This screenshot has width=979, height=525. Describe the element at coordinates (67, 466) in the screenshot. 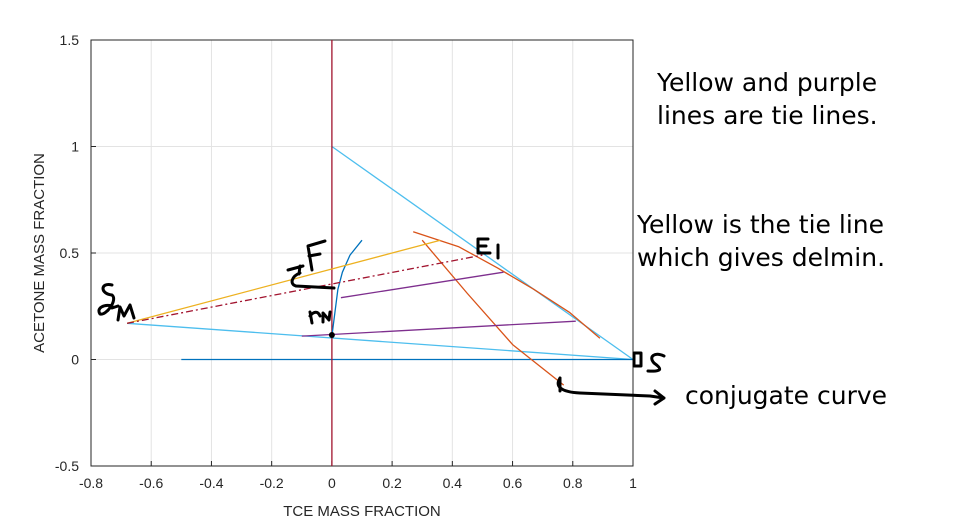

I see `y-tick-label: -0.5` at that location.